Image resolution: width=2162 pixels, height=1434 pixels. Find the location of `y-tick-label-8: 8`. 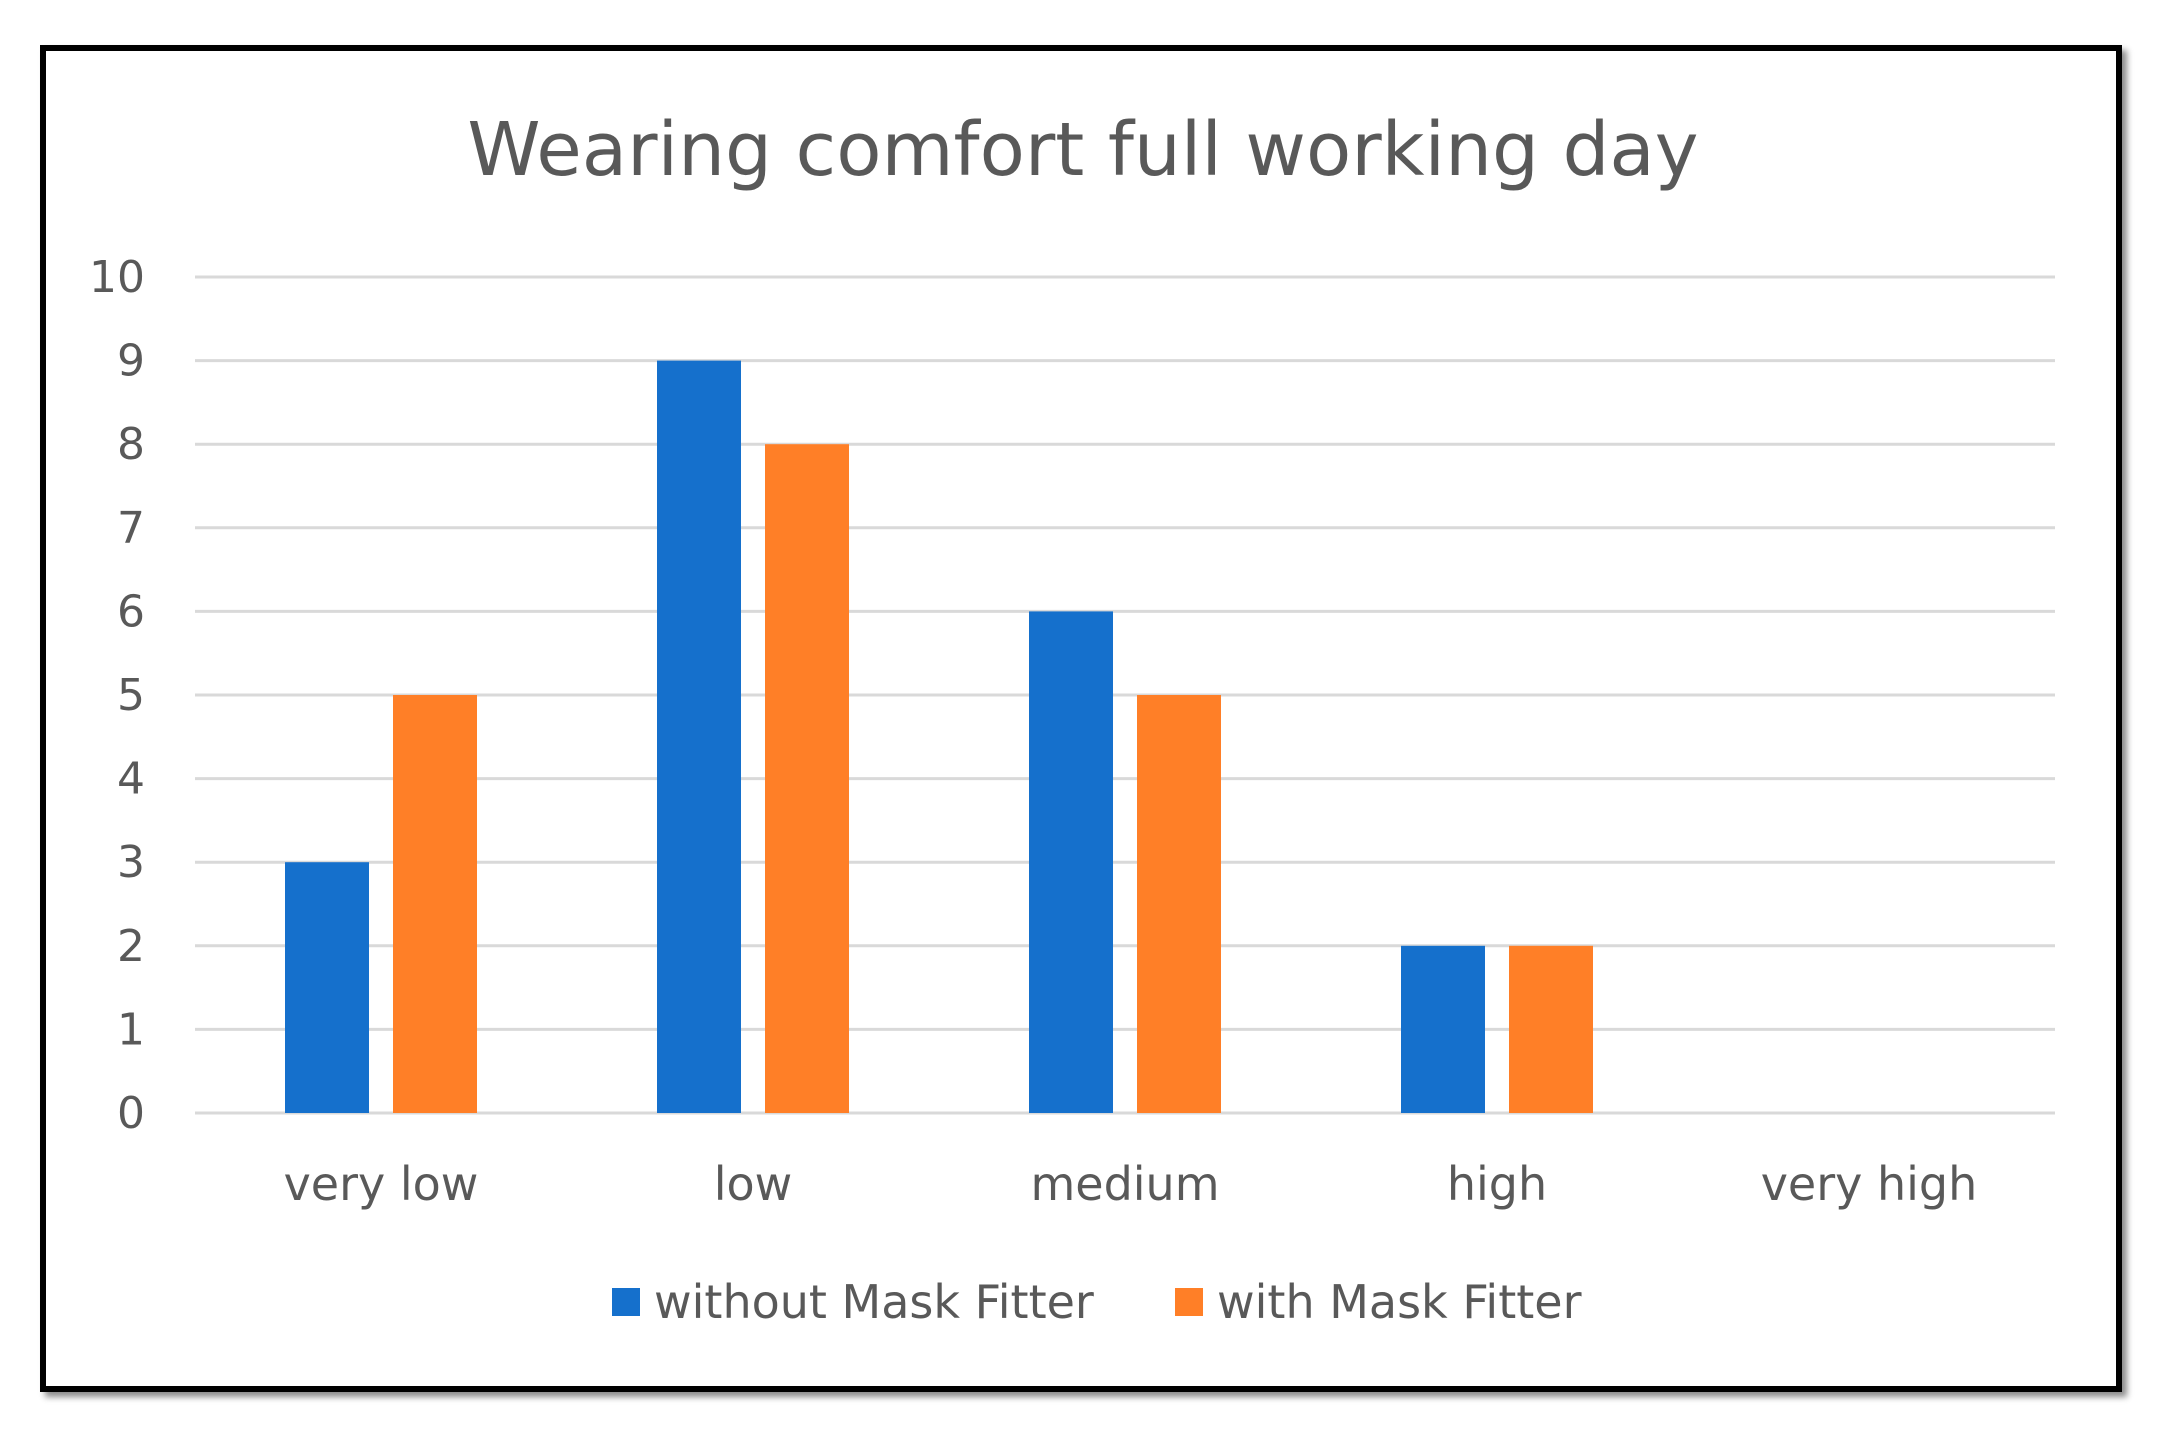

y-tick-label-8: 8 is located at coordinates (131, 444).